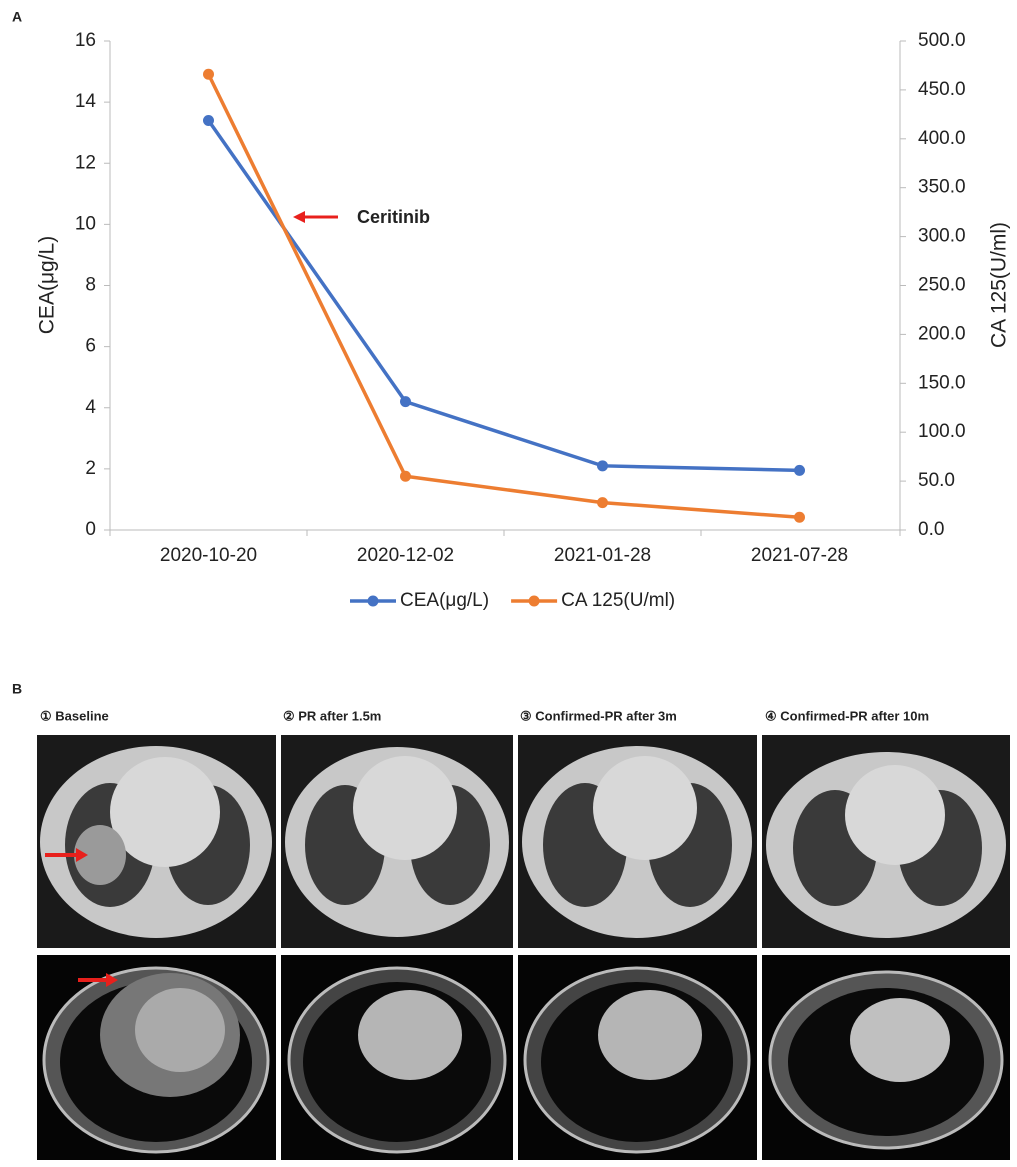 This screenshot has width=1017, height=1167. What do you see at coordinates (299, 217) in the screenshot?
I see `annotation-arrow-head` at bounding box center [299, 217].